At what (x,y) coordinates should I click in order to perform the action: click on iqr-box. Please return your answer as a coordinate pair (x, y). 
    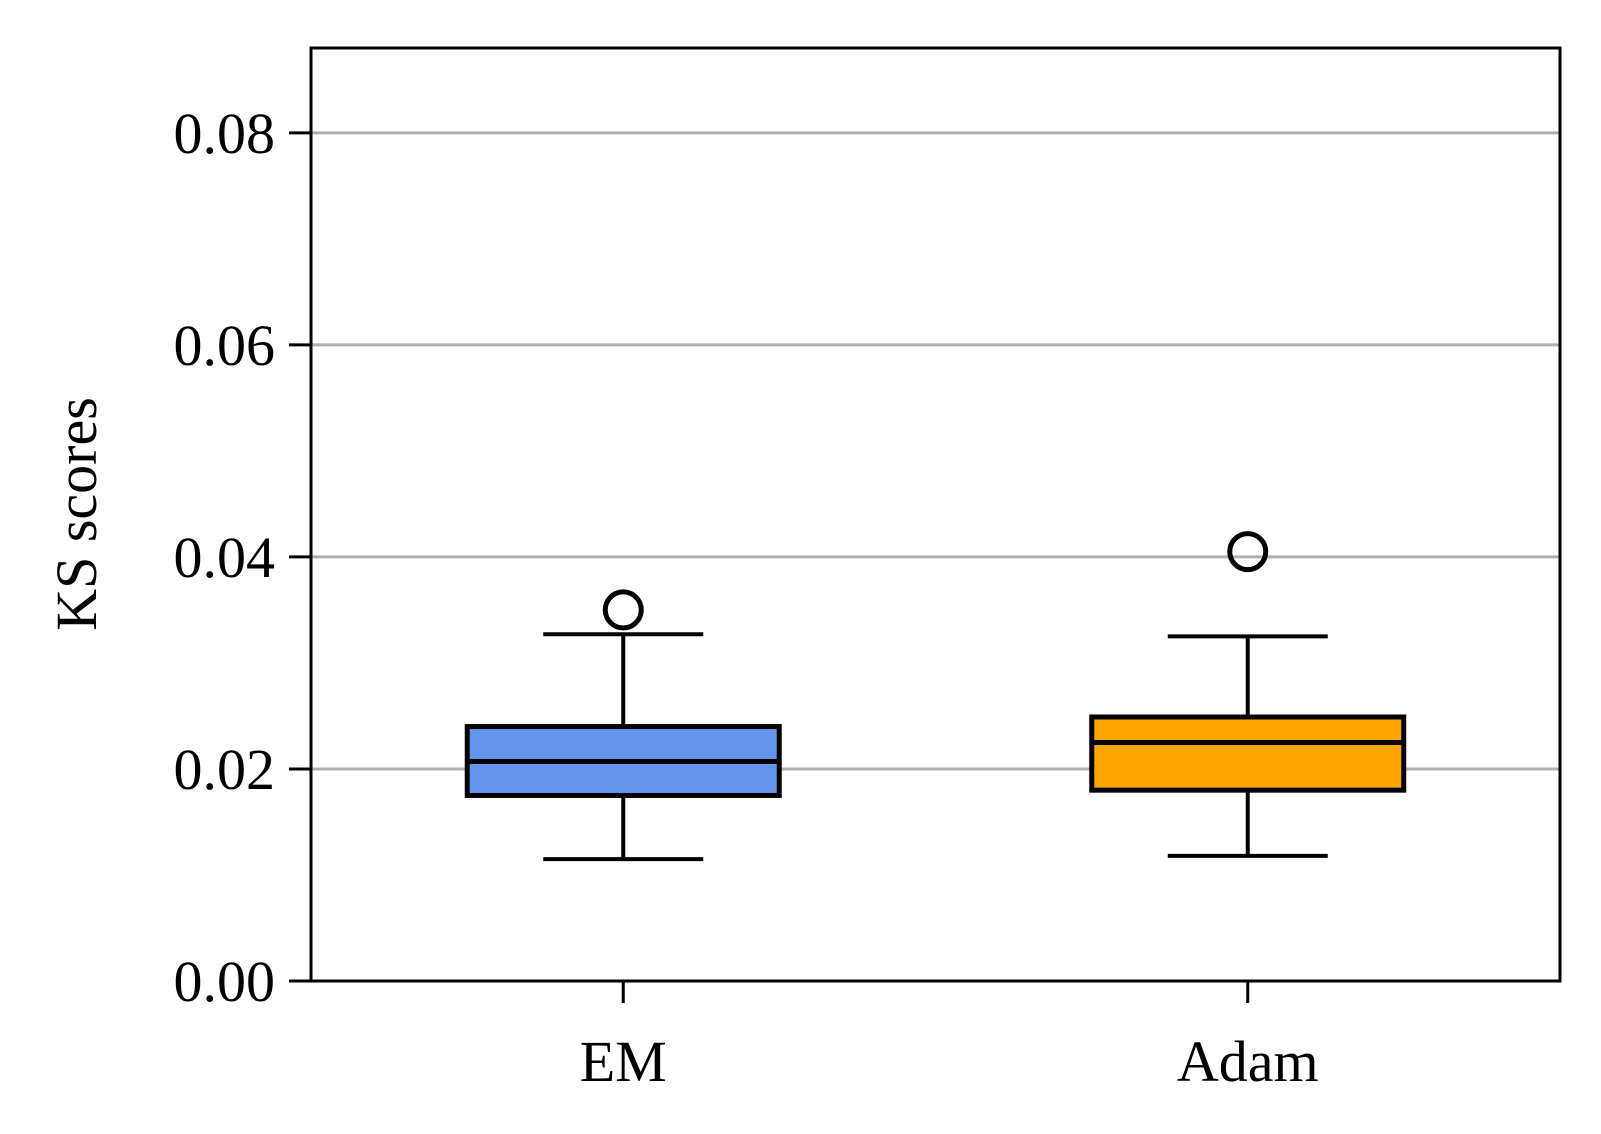
    Looking at the image, I should click on (1248, 753).